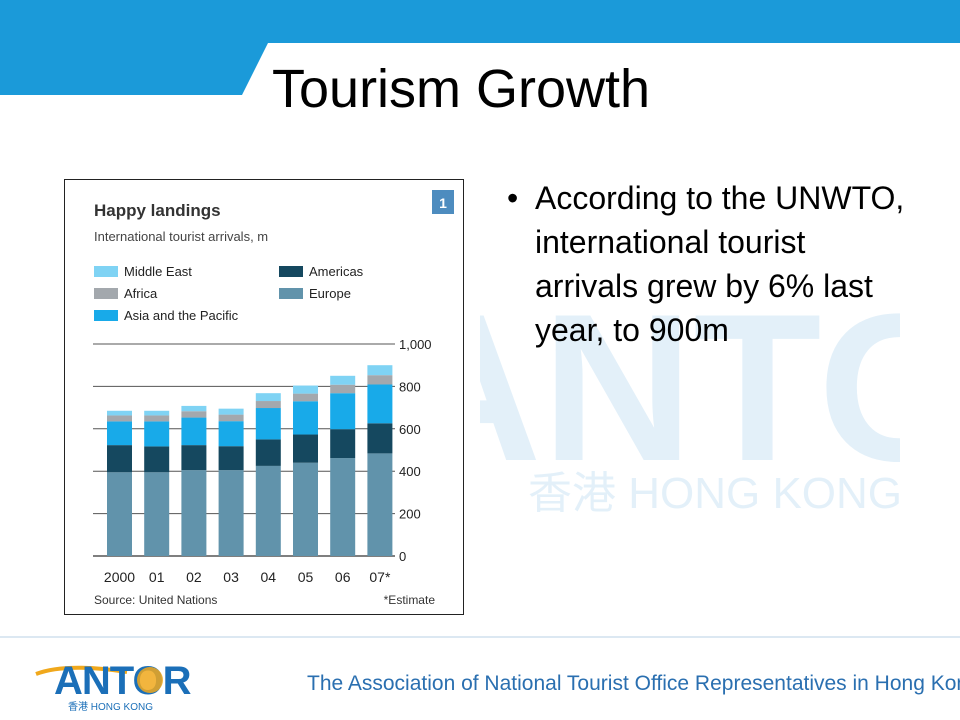 The width and height of the screenshot is (960, 720). I want to click on footer-divider, so click(480, 637).